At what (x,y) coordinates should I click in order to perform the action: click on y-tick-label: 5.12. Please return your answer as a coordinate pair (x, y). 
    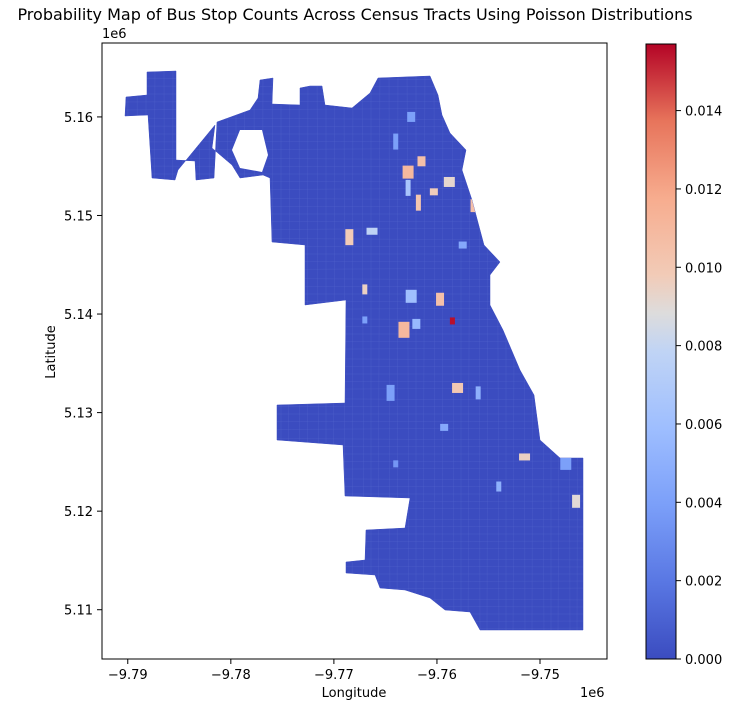
    Looking at the image, I should click on (78, 512).